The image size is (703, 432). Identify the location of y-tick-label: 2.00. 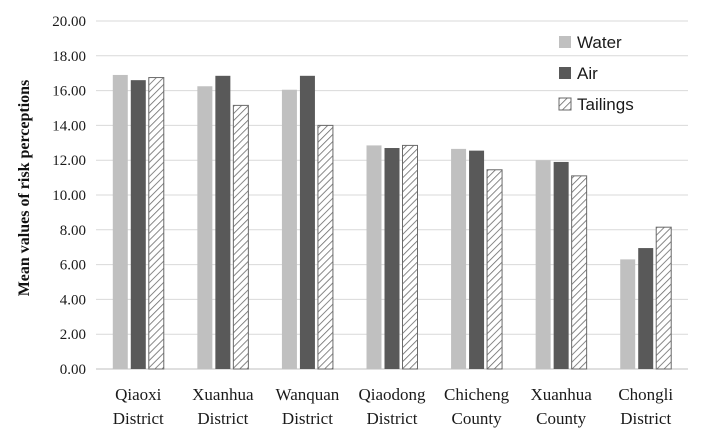
(73, 335).